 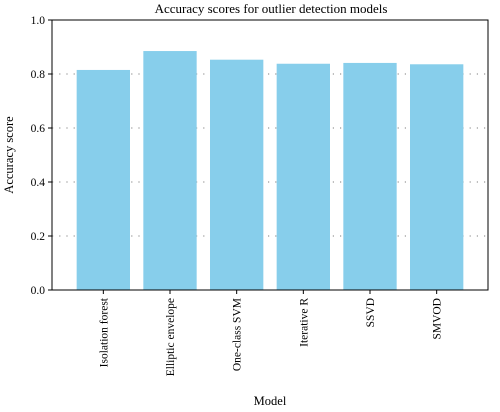 What do you see at coordinates (238, 334) in the screenshot?
I see `x-tick-label: One-class SVM` at bounding box center [238, 334].